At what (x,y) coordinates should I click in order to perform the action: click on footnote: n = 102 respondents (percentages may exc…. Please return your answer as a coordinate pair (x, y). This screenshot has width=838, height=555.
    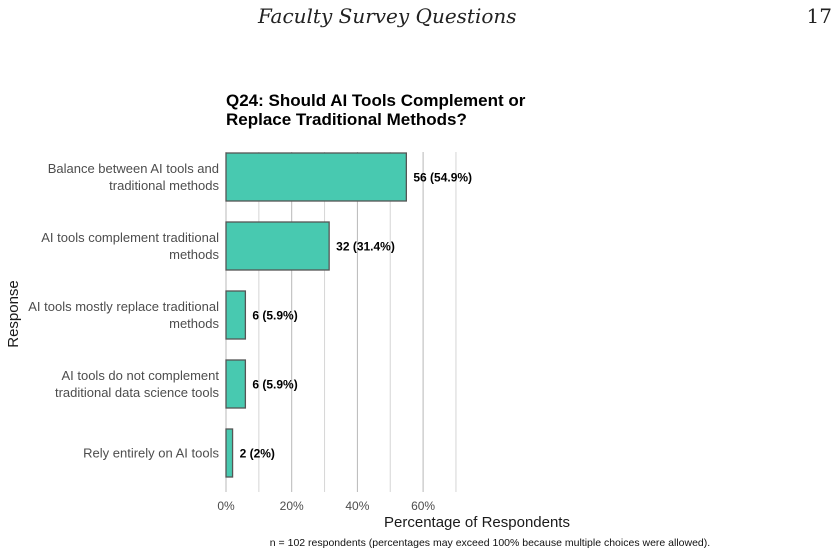
    Looking at the image, I should click on (490, 543).